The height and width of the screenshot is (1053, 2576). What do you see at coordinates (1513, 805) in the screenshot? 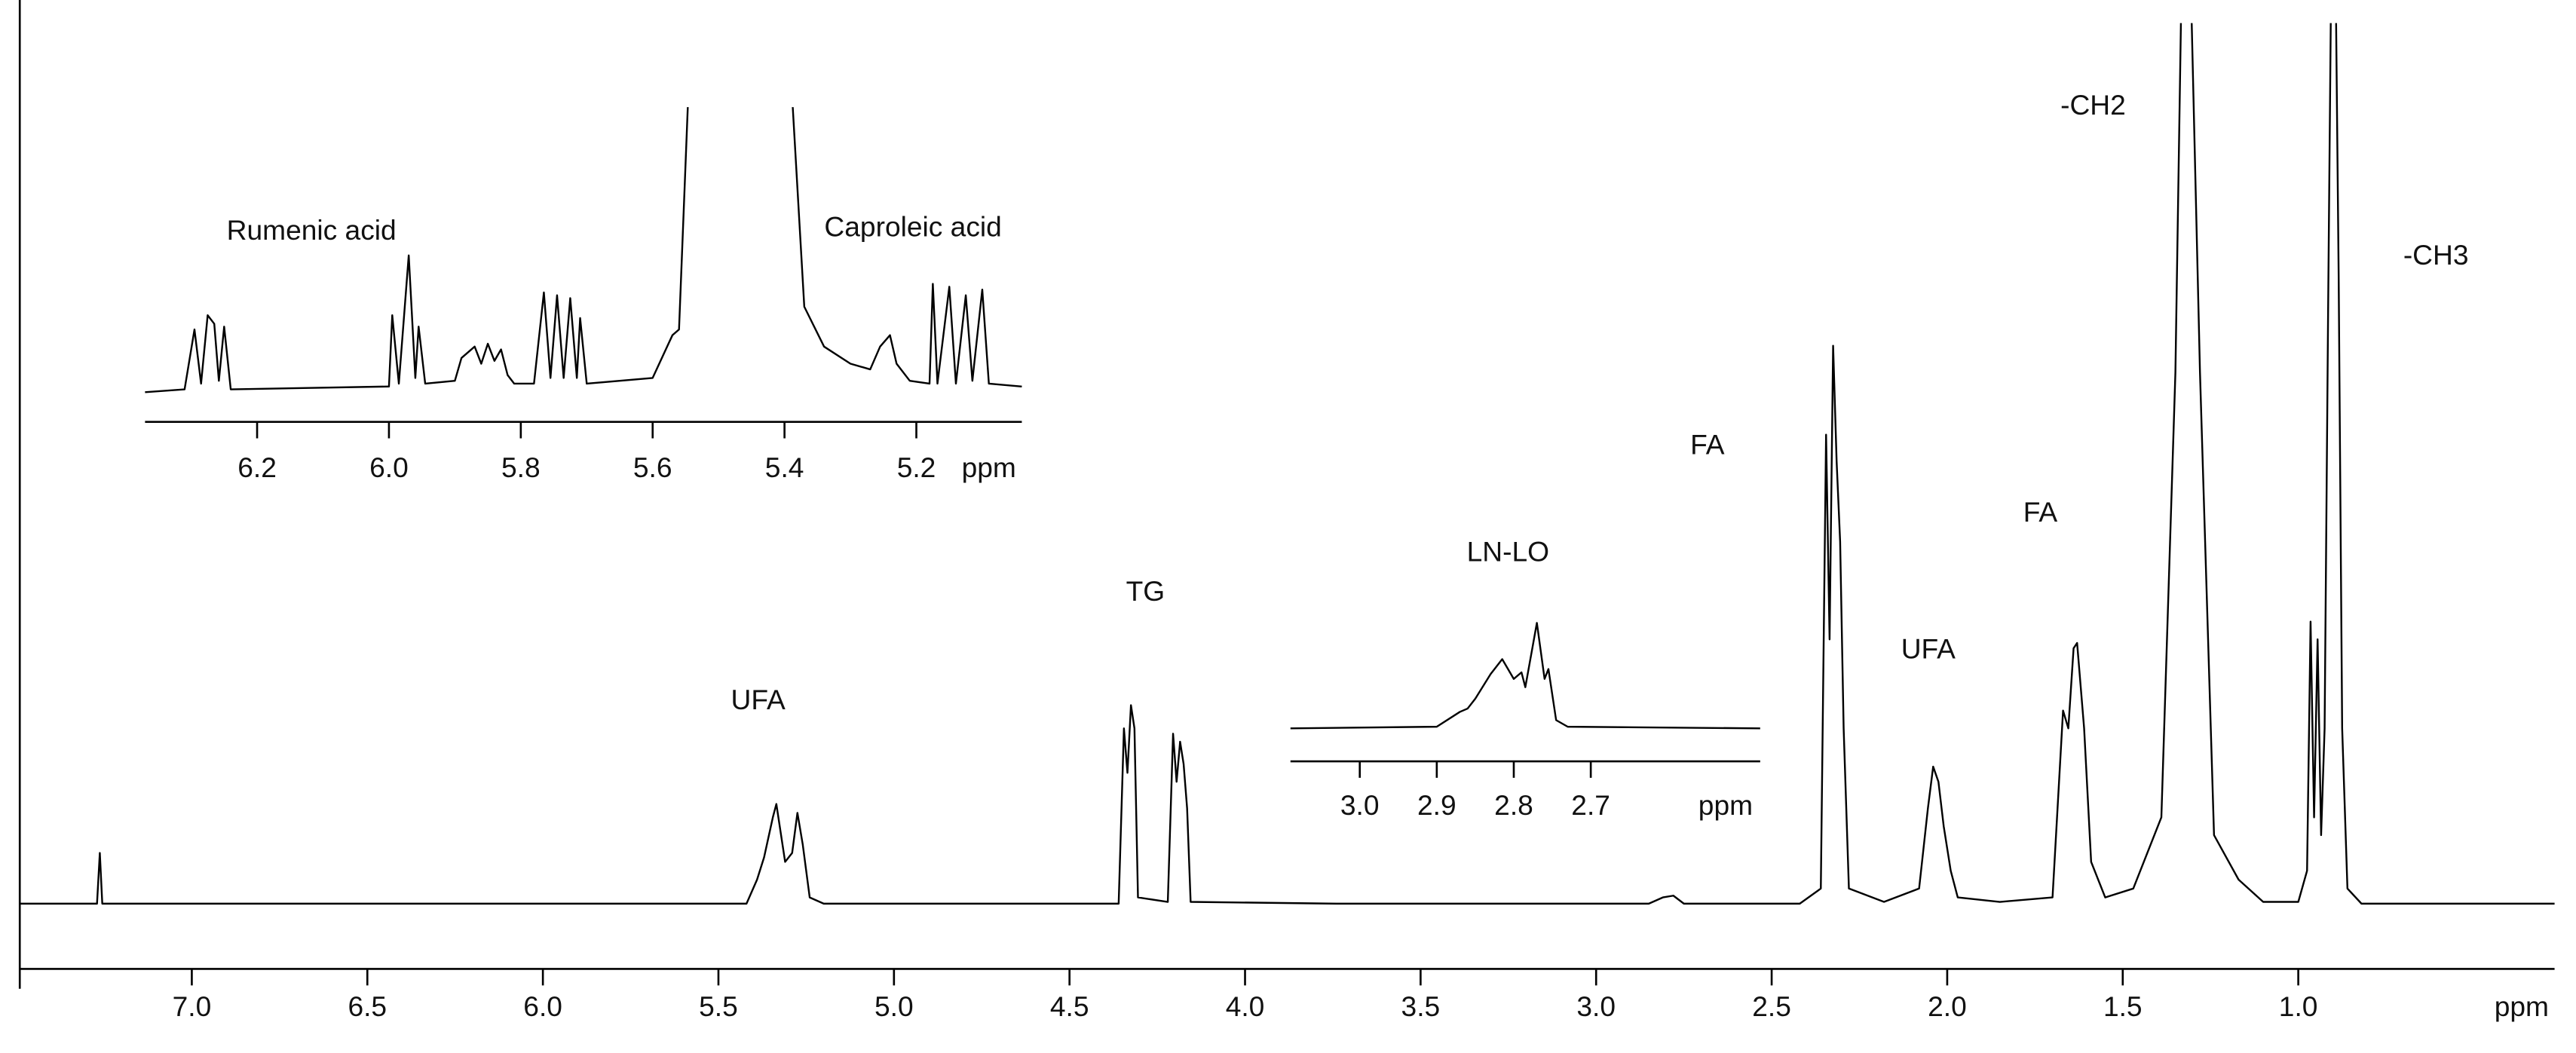
I see `x-tick-label: 2.8` at bounding box center [1513, 805].